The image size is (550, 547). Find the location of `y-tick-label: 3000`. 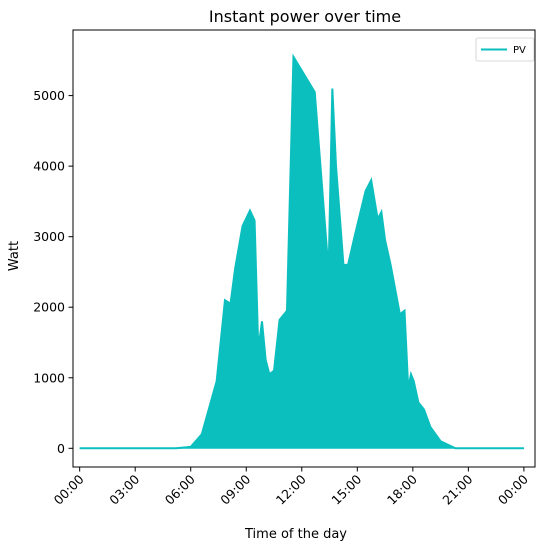

y-tick-label: 3000 is located at coordinates (49, 236).